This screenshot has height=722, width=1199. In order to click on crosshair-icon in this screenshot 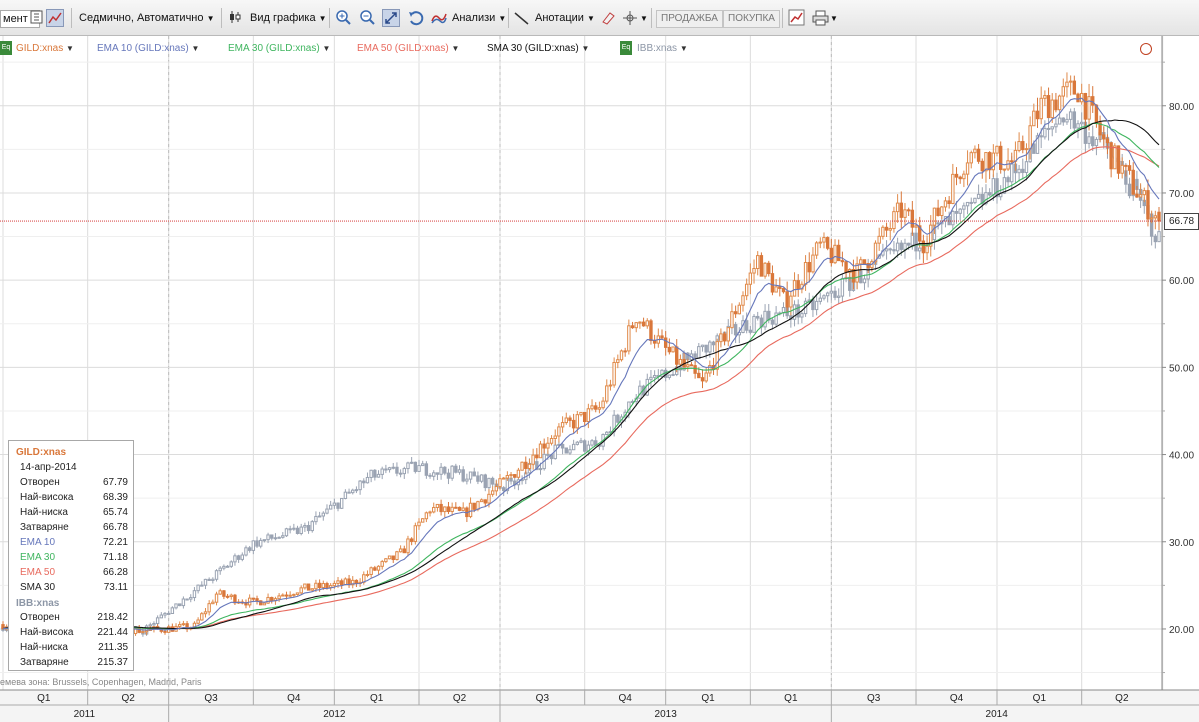, I will do `click(631, 18)`.